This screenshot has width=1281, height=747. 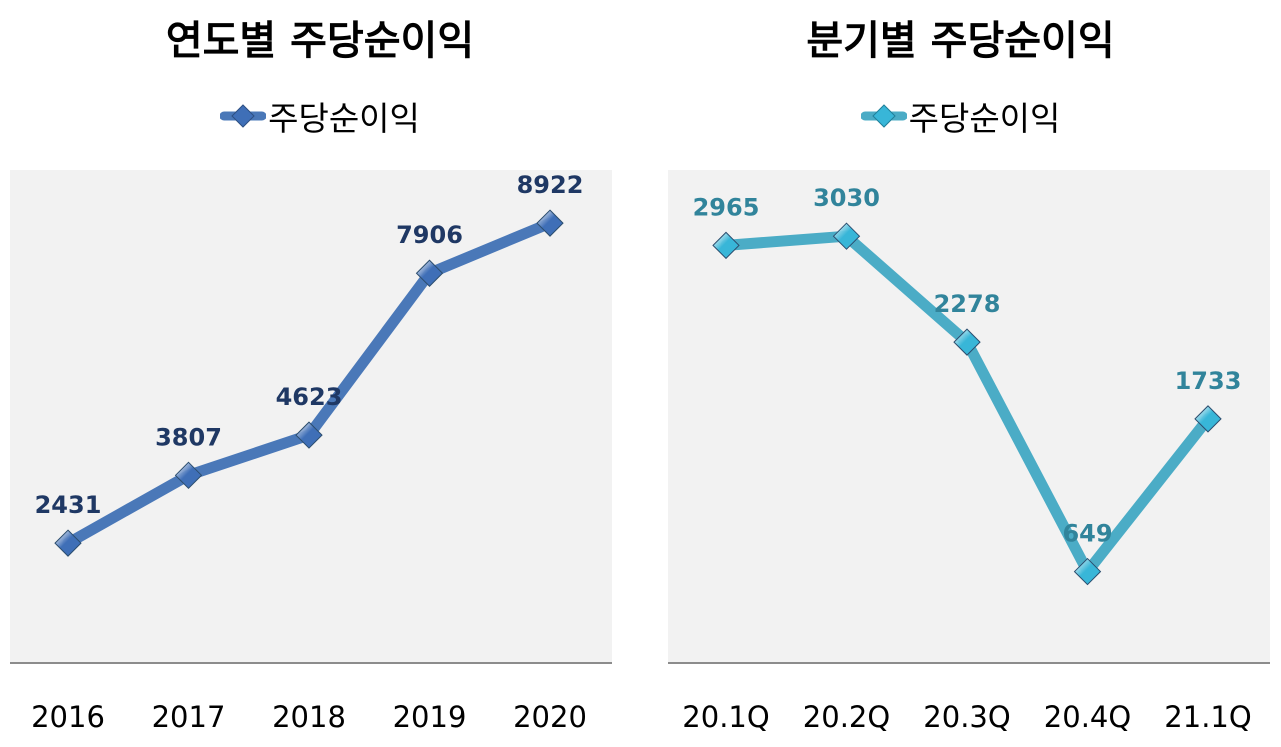 I want to click on annual-chart-legend: 주당순이익, so click(x=320, y=116).